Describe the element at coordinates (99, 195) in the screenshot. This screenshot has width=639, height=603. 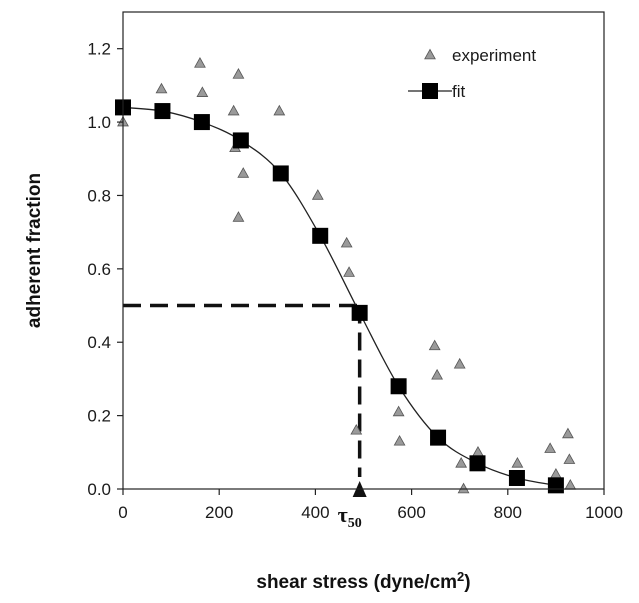
I see `y-tick-label: 0.8` at that location.